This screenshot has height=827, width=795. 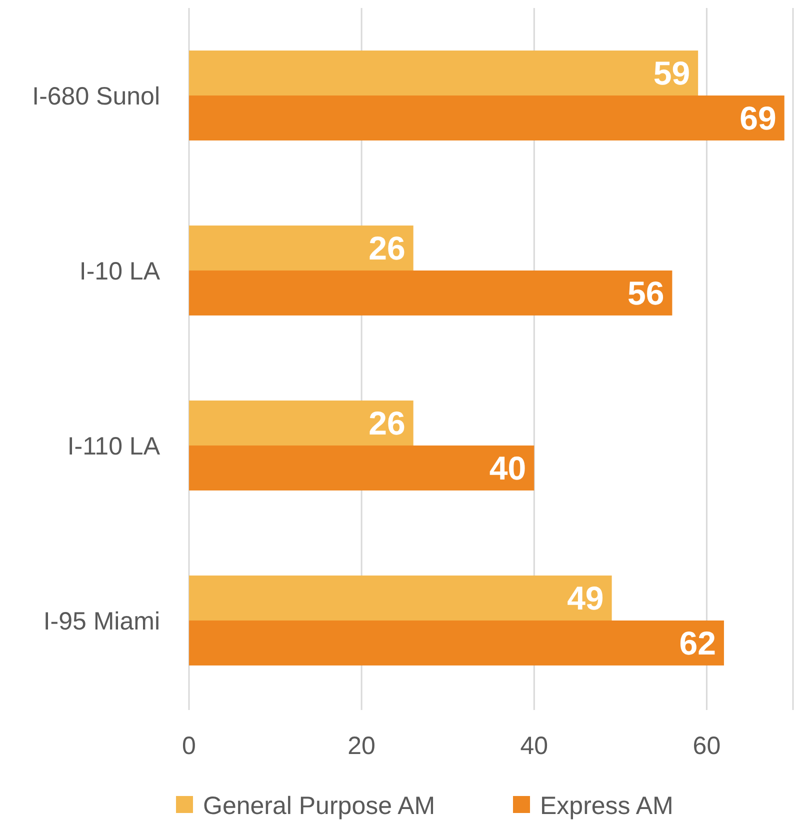 I want to click on y-tick-label: I-95 Miami, so click(x=101, y=621).